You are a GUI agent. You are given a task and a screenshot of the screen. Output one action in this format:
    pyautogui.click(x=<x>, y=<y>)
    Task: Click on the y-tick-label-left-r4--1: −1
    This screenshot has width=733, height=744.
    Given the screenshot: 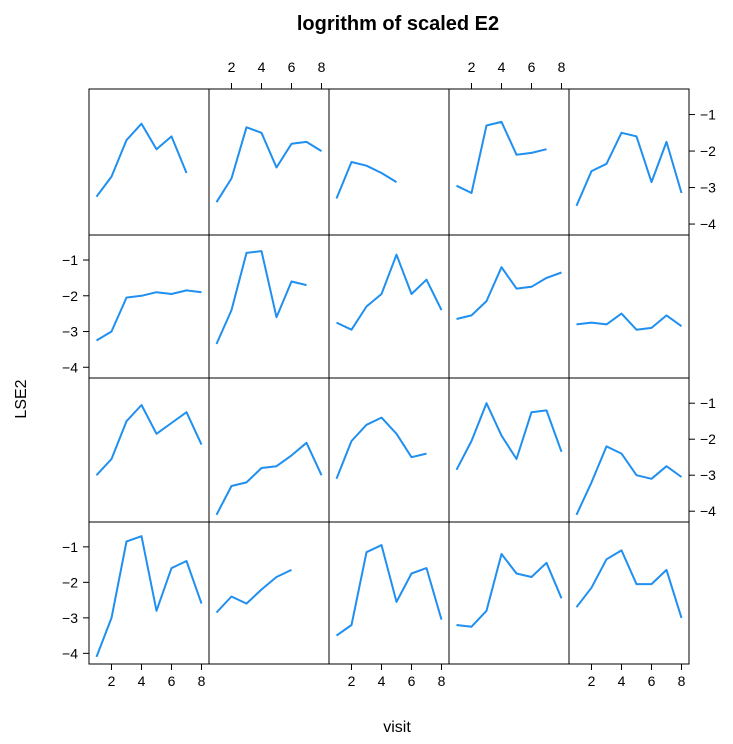 What is the action you would take?
    pyautogui.click(x=70, y=547)
    